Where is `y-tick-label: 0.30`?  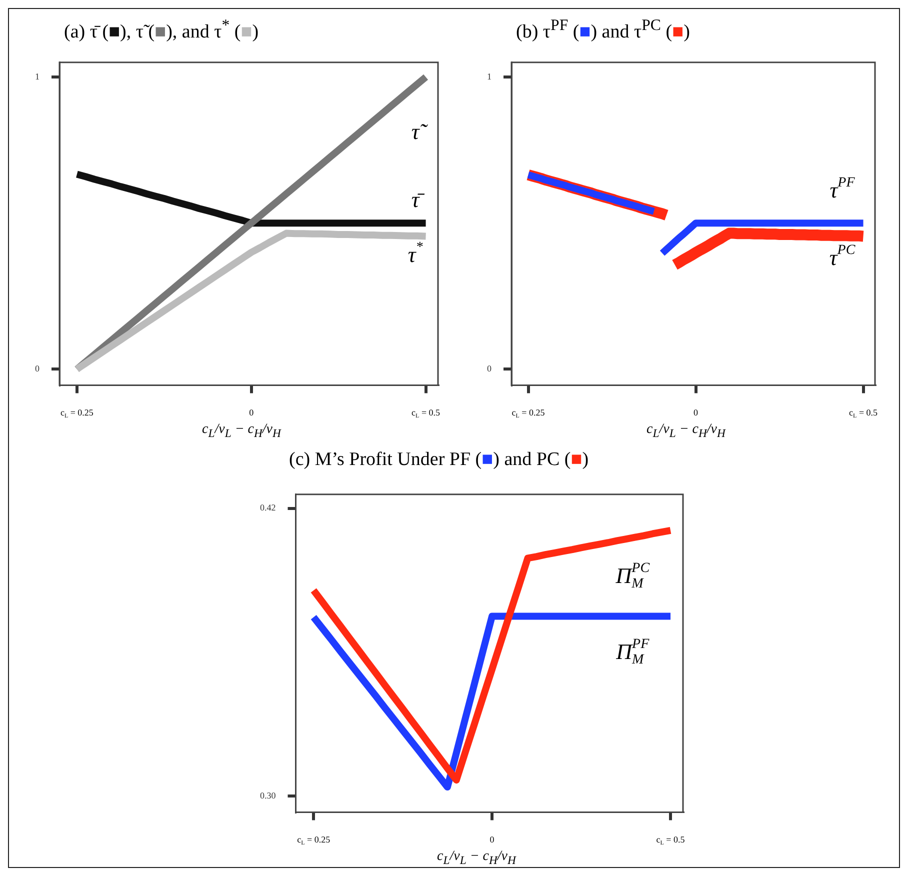
y-tick-label: 0.30 is located at coordinates (268, 795).